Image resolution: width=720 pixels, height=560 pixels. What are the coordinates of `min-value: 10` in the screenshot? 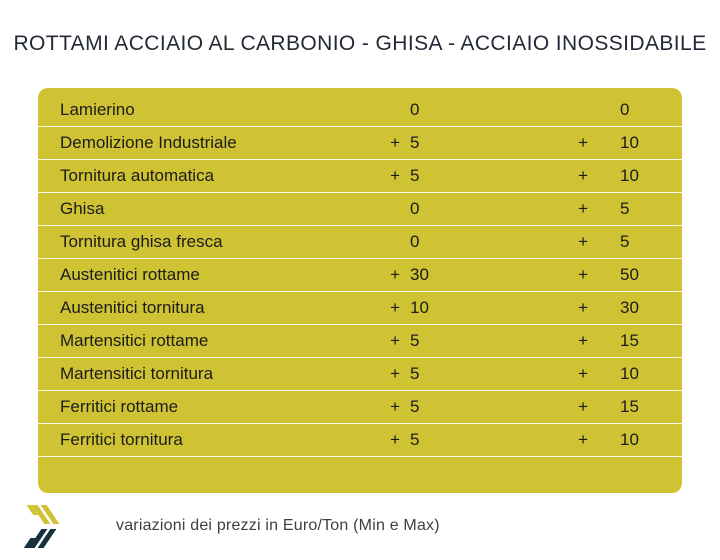 It's located at (419, 307).